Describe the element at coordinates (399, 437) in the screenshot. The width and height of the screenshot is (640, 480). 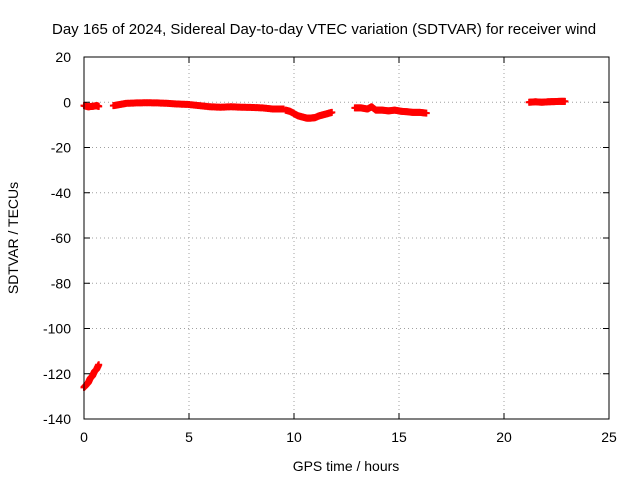
I see `x-tick-label: 15` at that location.